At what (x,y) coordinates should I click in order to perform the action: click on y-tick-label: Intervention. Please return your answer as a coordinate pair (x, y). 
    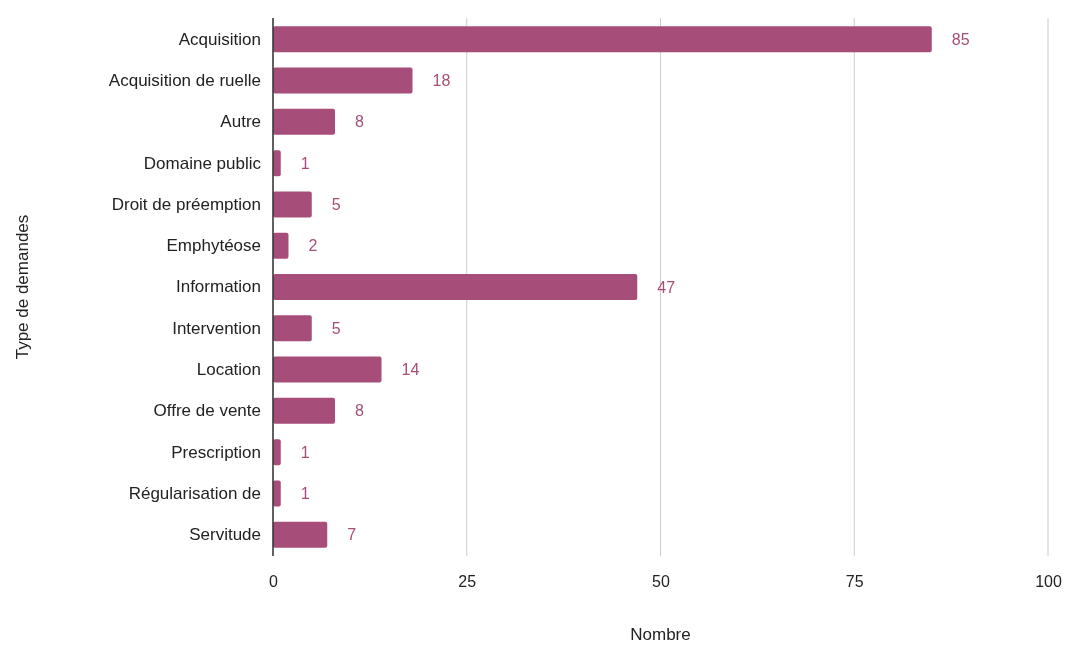
    Looking at the image, I should click on (216, 328).